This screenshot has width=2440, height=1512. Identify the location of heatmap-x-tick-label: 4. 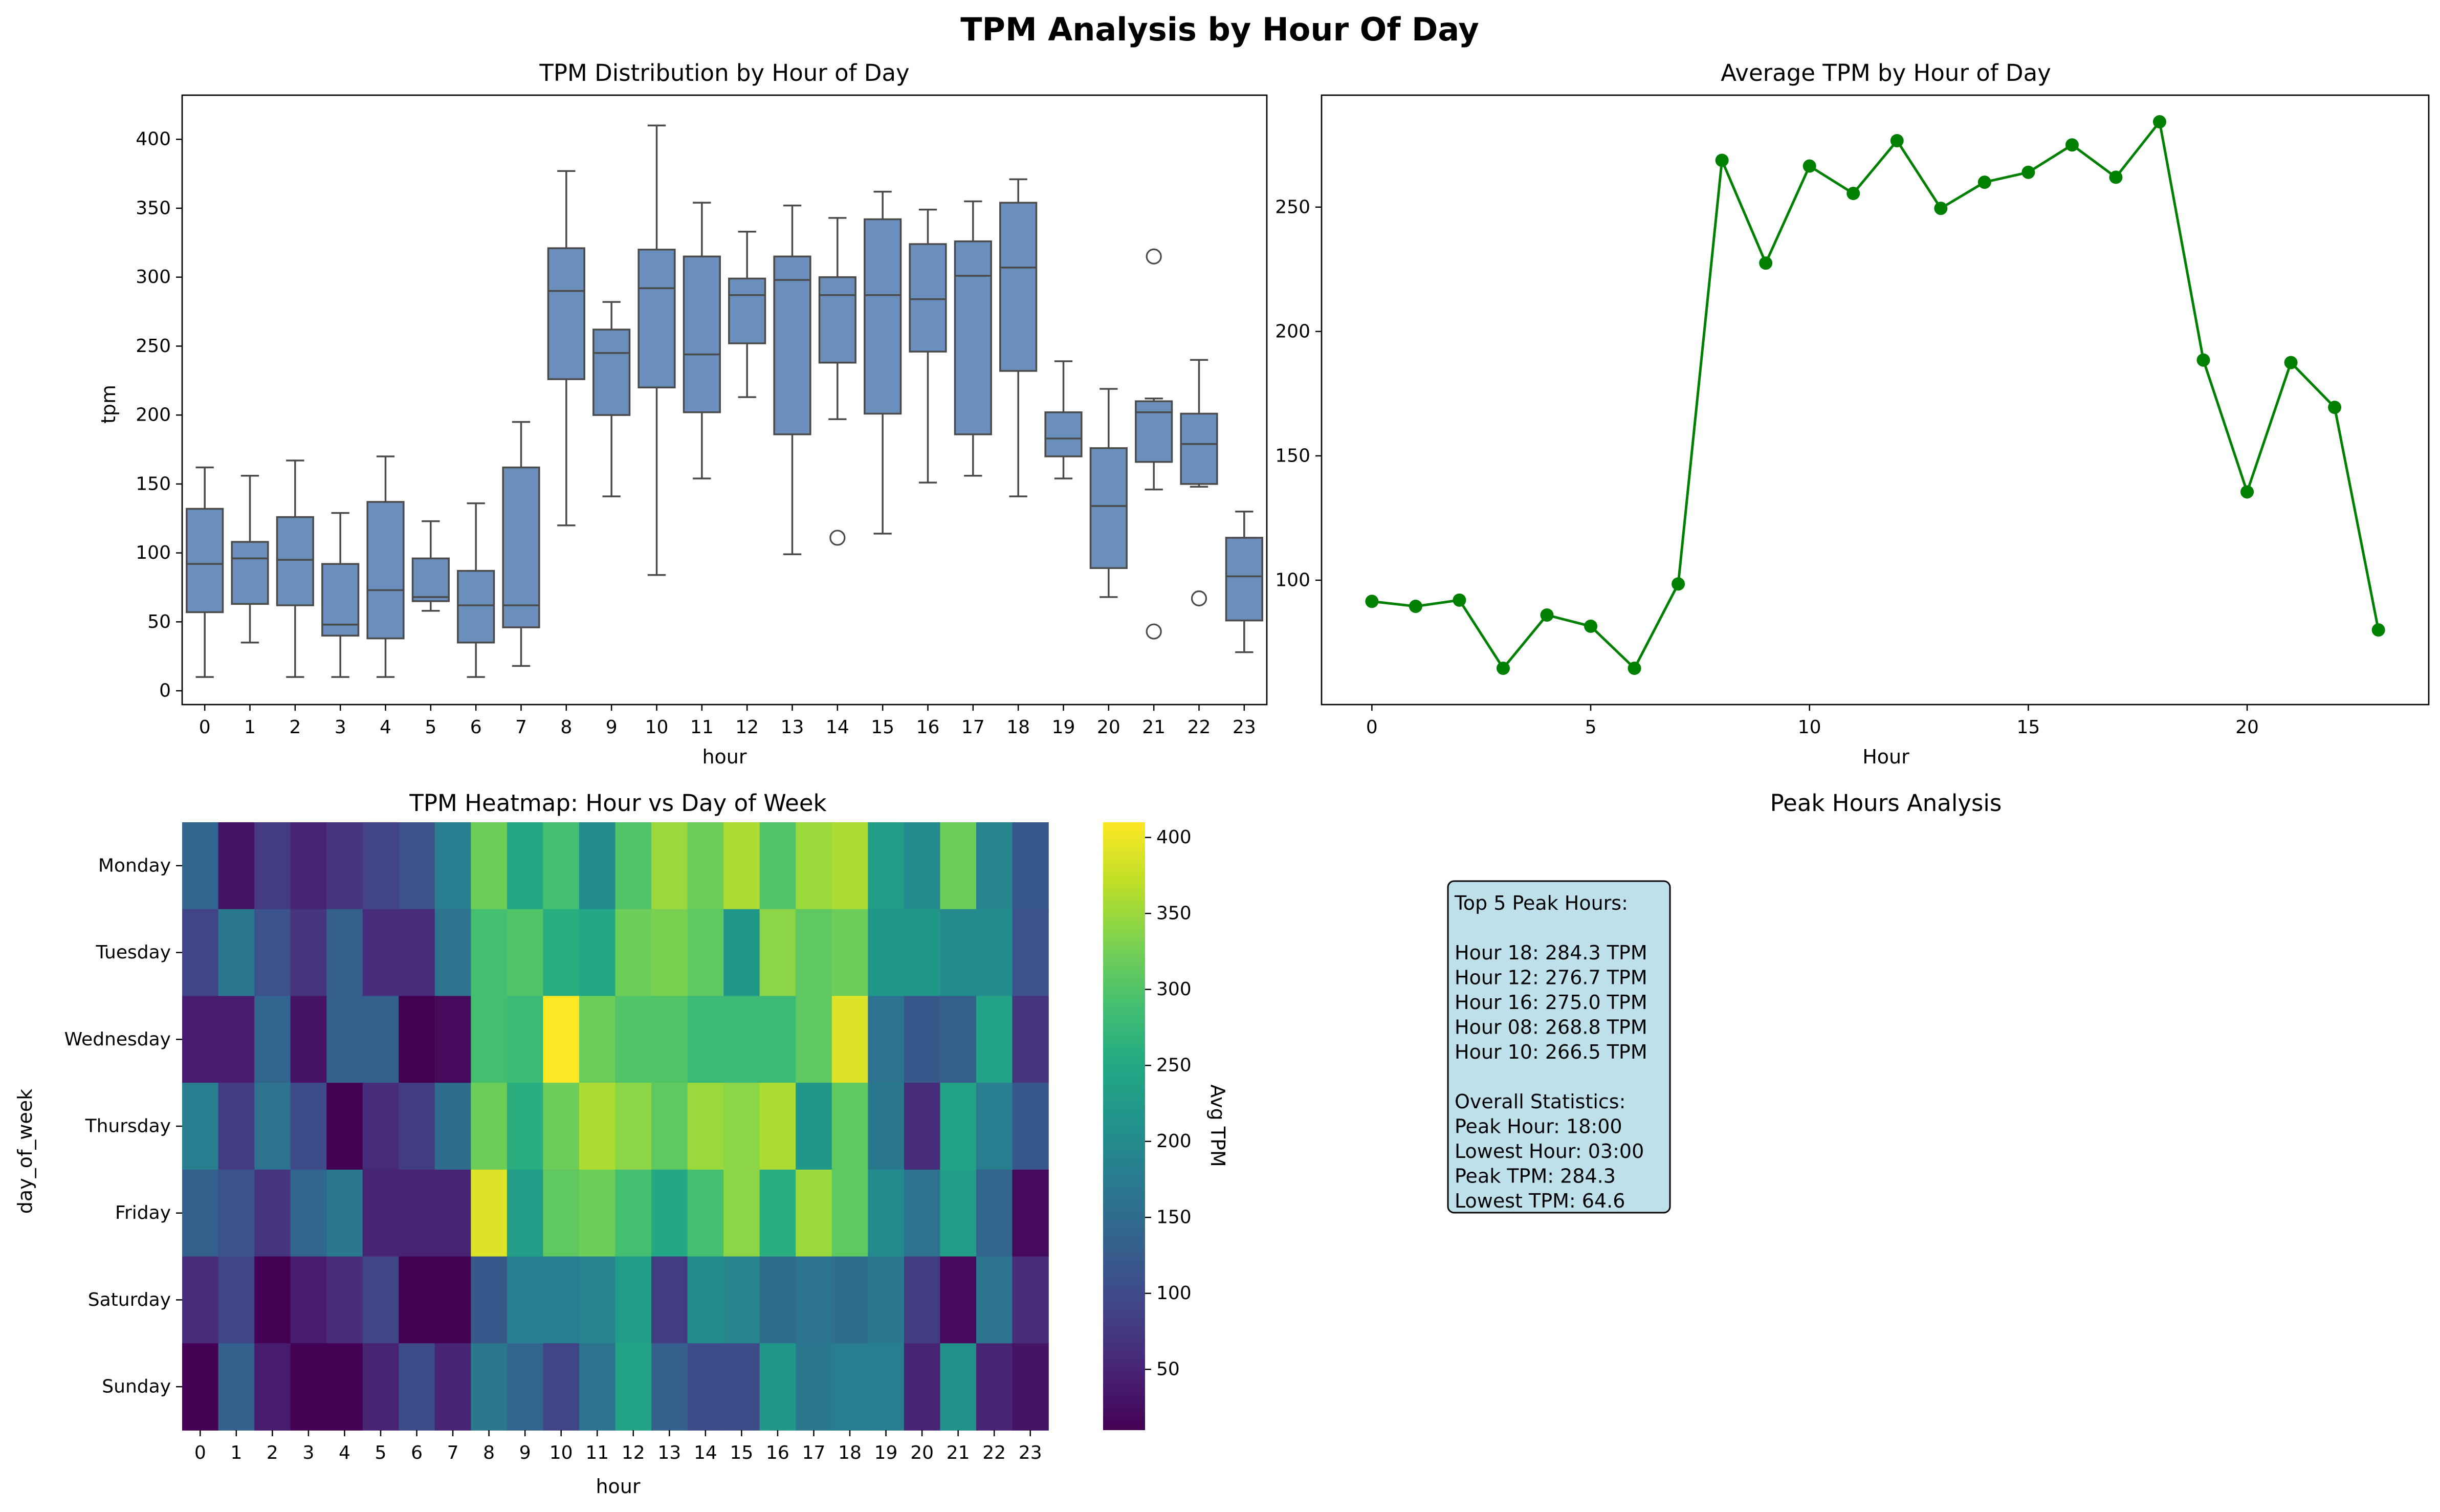
(344, 1452).